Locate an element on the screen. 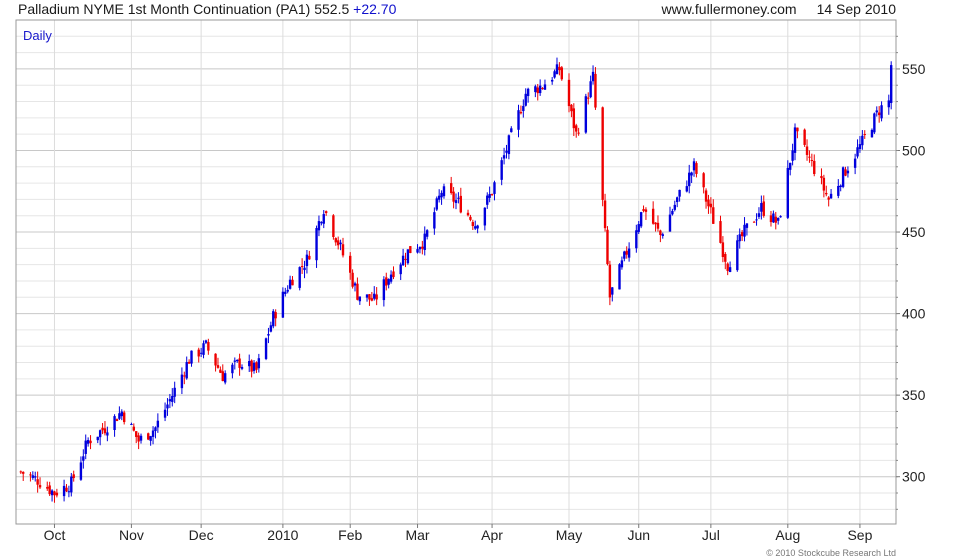 The width and height of the screenshot is (980, 560). x-tick-label: May is located at coordinates (569, 535).